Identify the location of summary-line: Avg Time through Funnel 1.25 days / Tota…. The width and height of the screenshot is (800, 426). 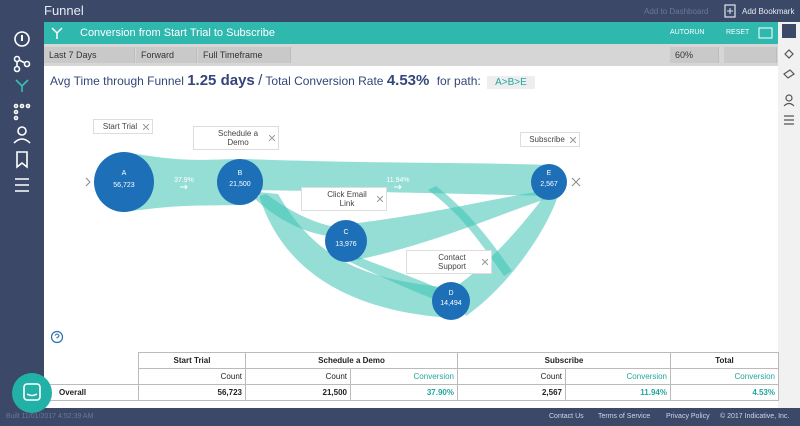
(292, 80).